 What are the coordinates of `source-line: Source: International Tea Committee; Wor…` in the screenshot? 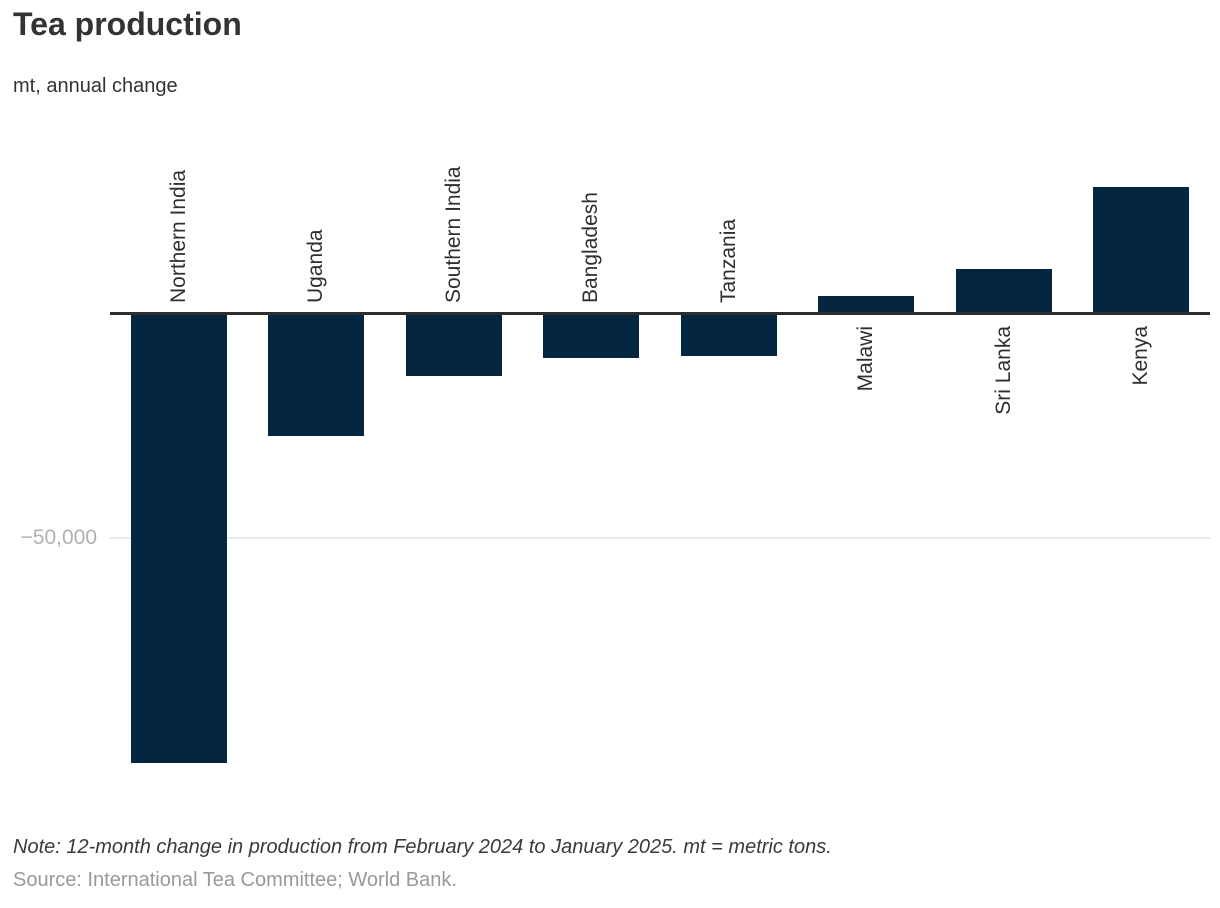 It's located at (235, 880).